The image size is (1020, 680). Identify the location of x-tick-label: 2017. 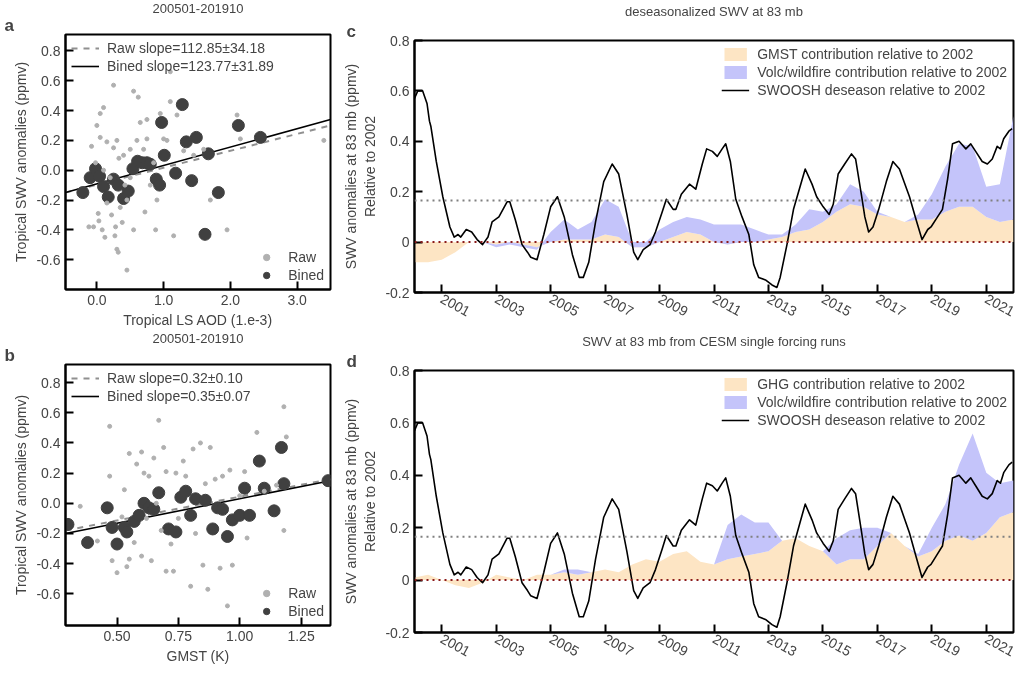
(891, 645).